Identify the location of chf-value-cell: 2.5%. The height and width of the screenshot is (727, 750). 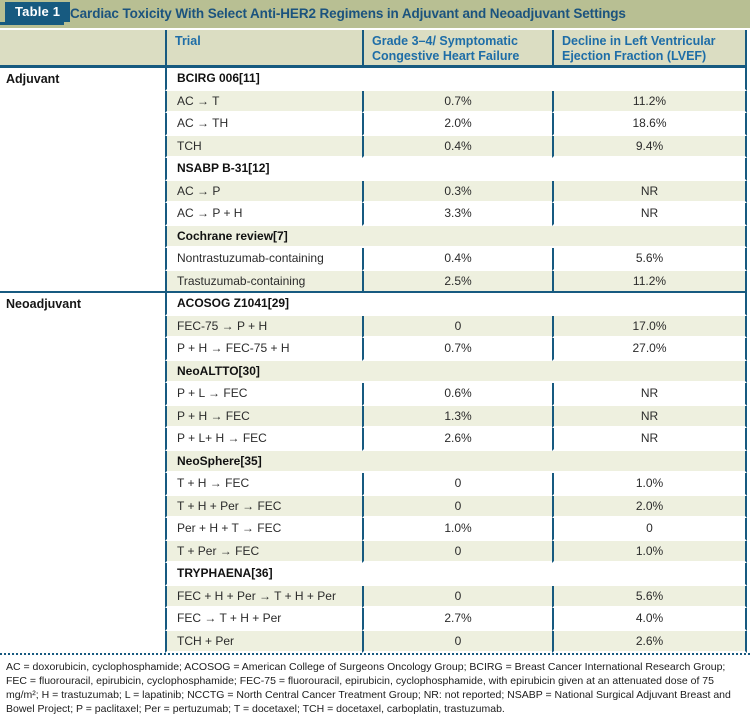
(457, 281).